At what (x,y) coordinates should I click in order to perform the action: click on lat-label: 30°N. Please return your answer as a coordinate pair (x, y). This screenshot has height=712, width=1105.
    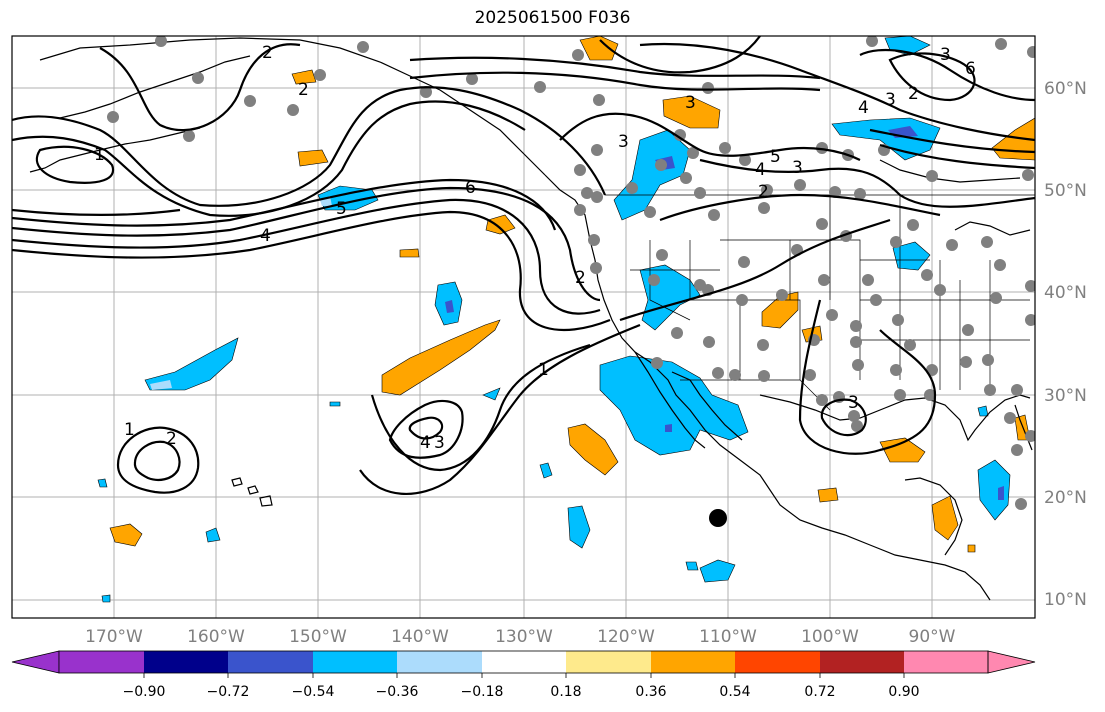
    Looking at the image, I should click on (1065, 396).